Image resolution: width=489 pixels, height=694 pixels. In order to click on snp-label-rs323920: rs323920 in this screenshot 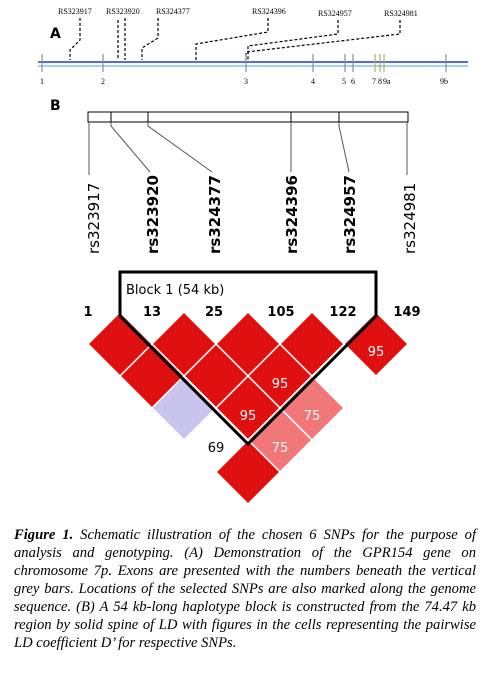, I will do `click(153, 214)`.